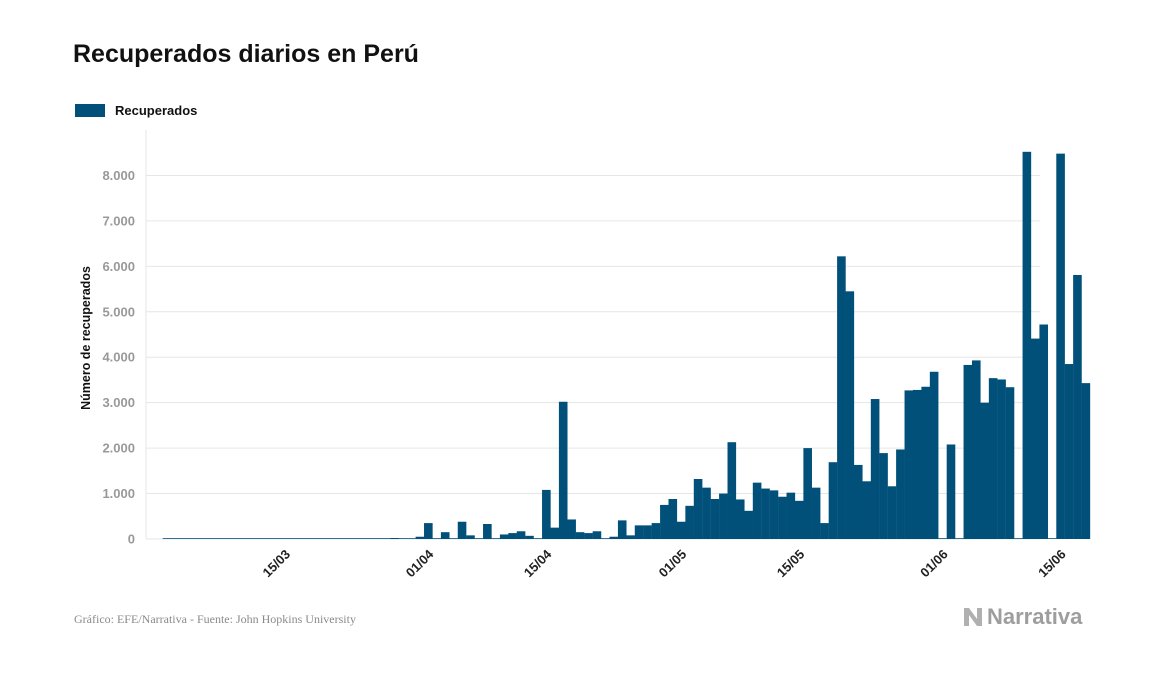  What do you see at coordinates (673, 564) in the screenshot?
I see `x-tick-label: 01/05` at bounding box center [673, 564].